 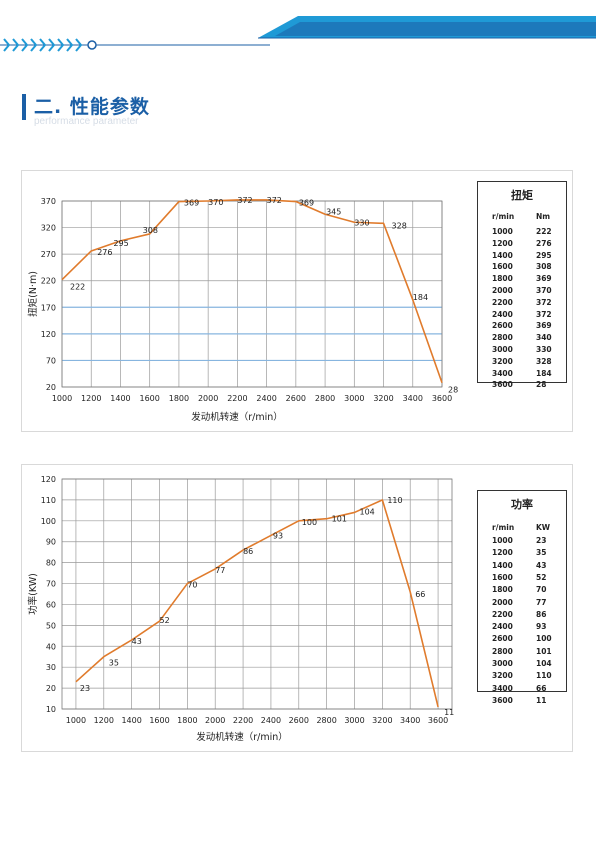 I want to click on power-table-header-value: KW, so click(x=543, y=527).